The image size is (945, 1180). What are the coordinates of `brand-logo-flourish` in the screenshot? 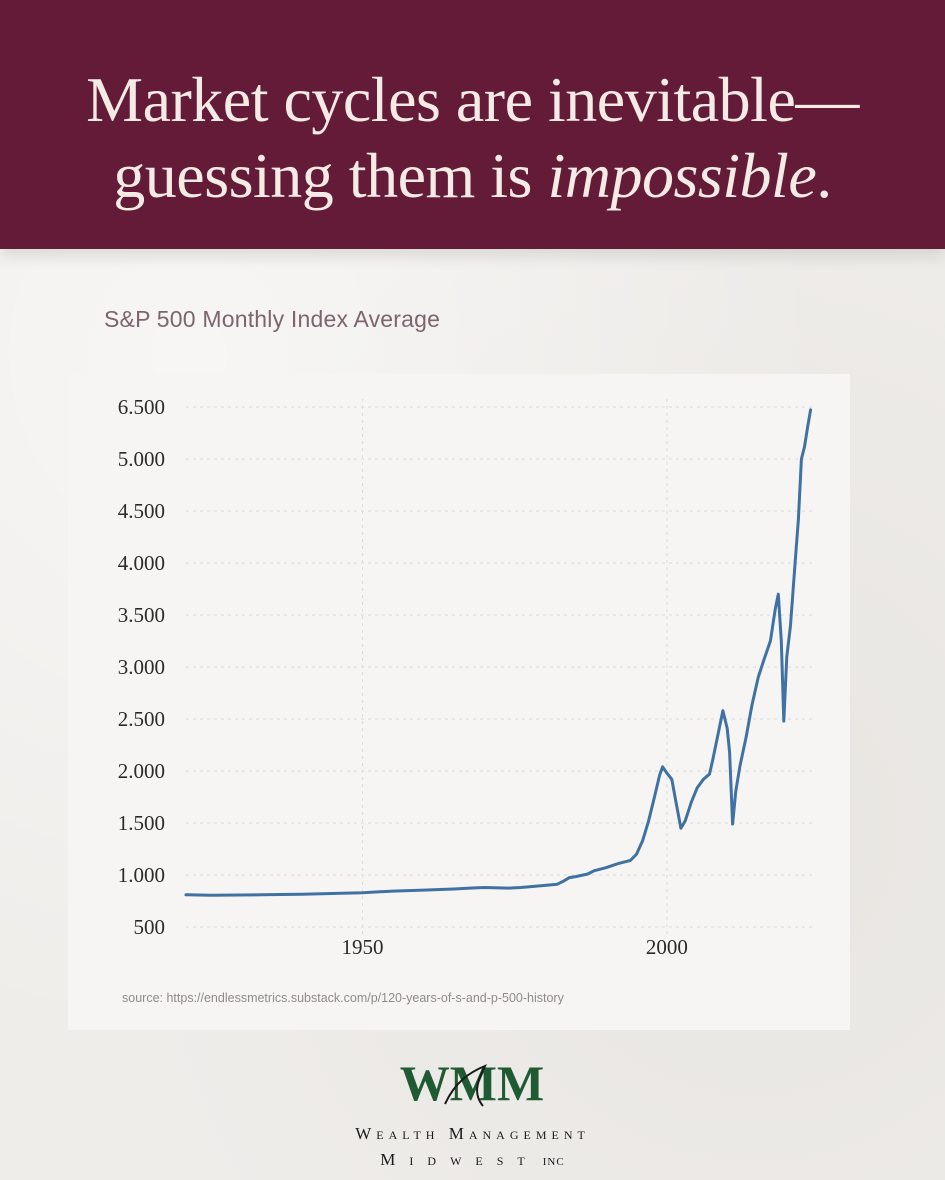 It's located at (466, 1085).